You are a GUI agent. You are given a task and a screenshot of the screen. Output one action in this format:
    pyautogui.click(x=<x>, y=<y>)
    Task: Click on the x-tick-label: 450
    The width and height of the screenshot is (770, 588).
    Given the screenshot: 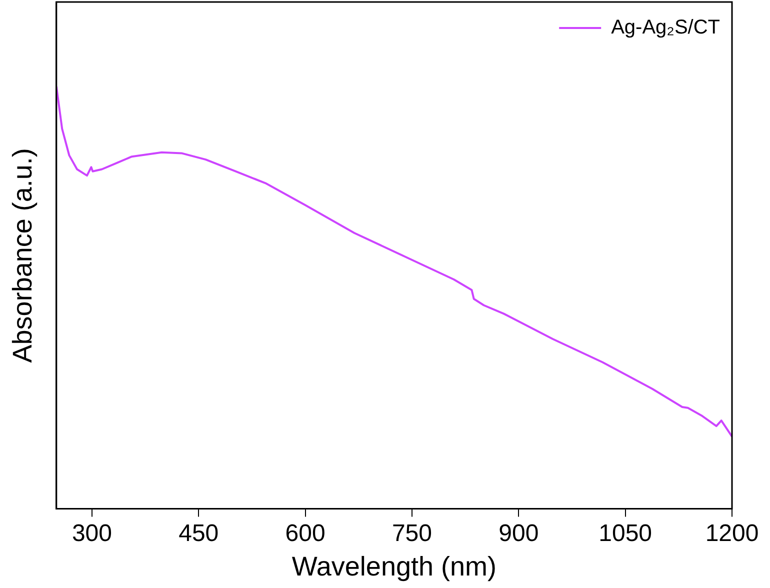 What is the action you would take?
    pyautogui.click(x=198, y=533)
    